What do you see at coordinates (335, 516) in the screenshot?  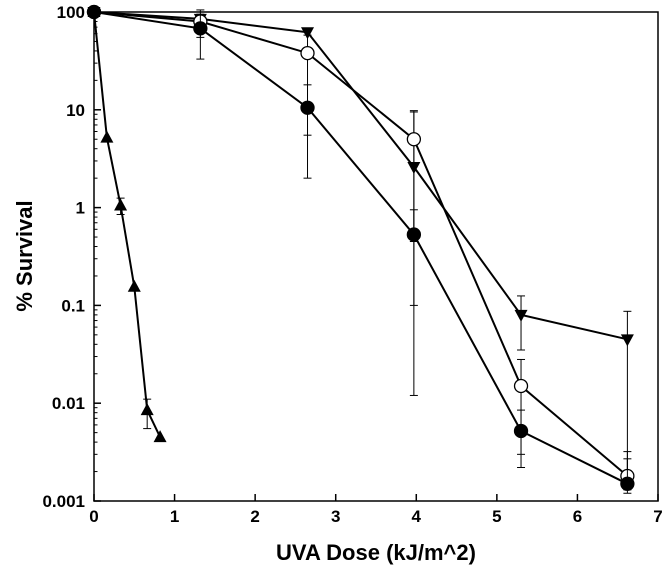 I see `x-tick-label: 3` at bounding box center [335, 516].